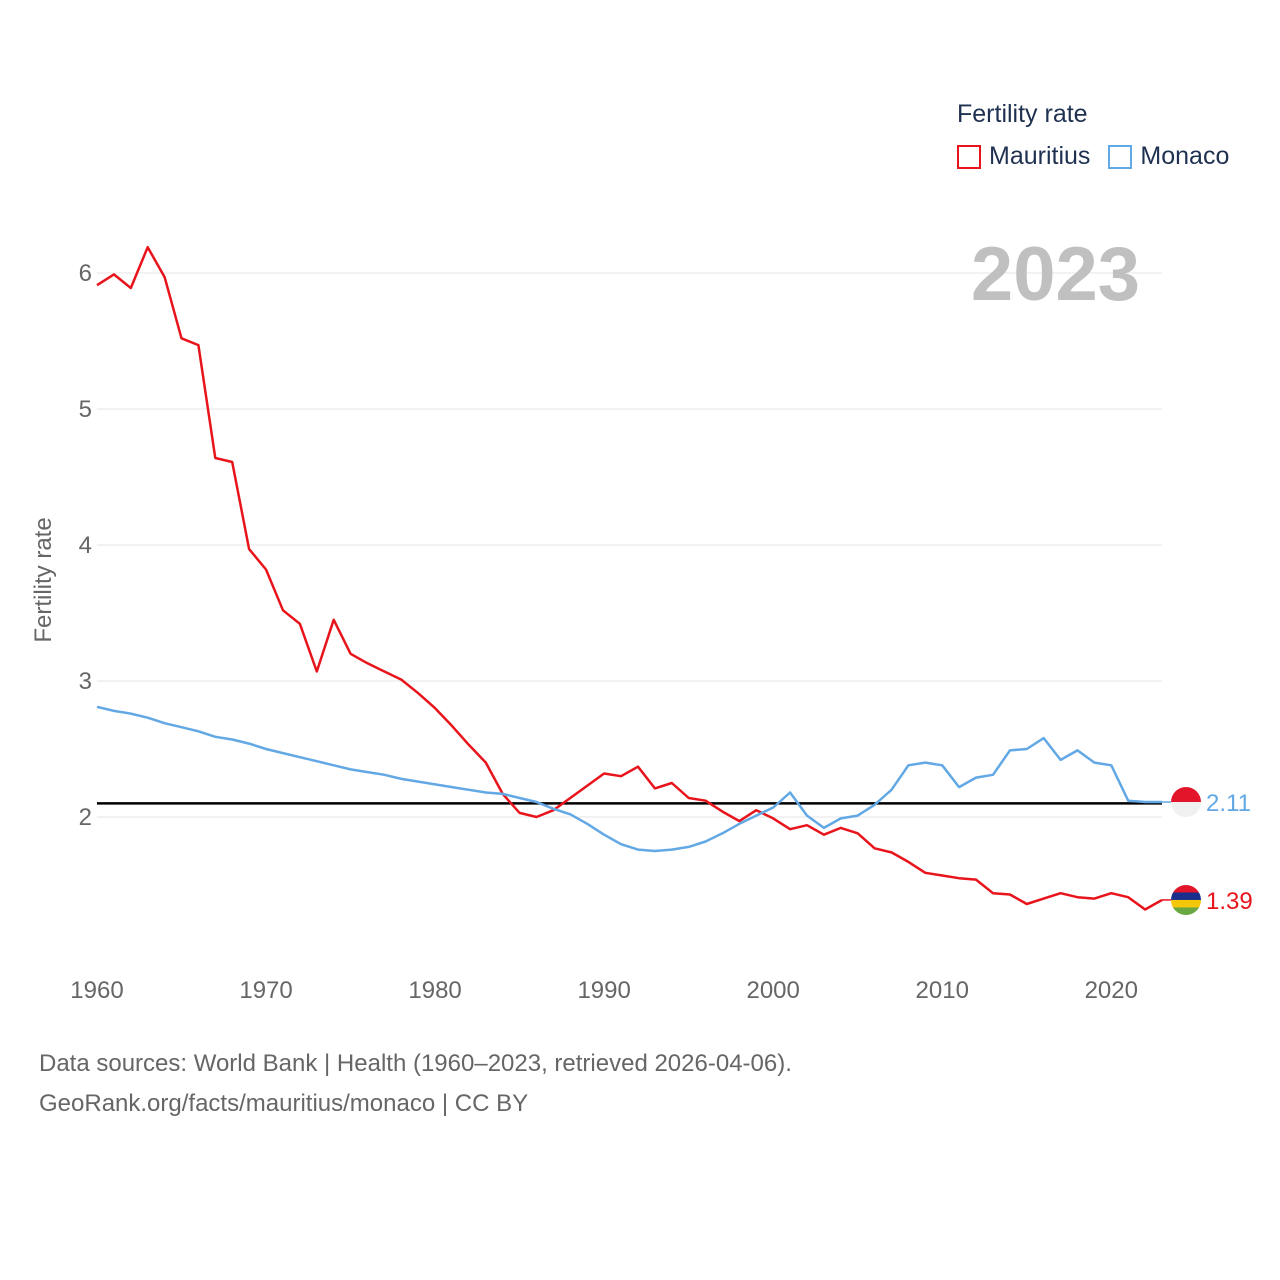 The image size is (1280, 1280). Describe the element at coordinates (772, 990) in the screenshot. I see `x-tick-label: 2000` at that location.